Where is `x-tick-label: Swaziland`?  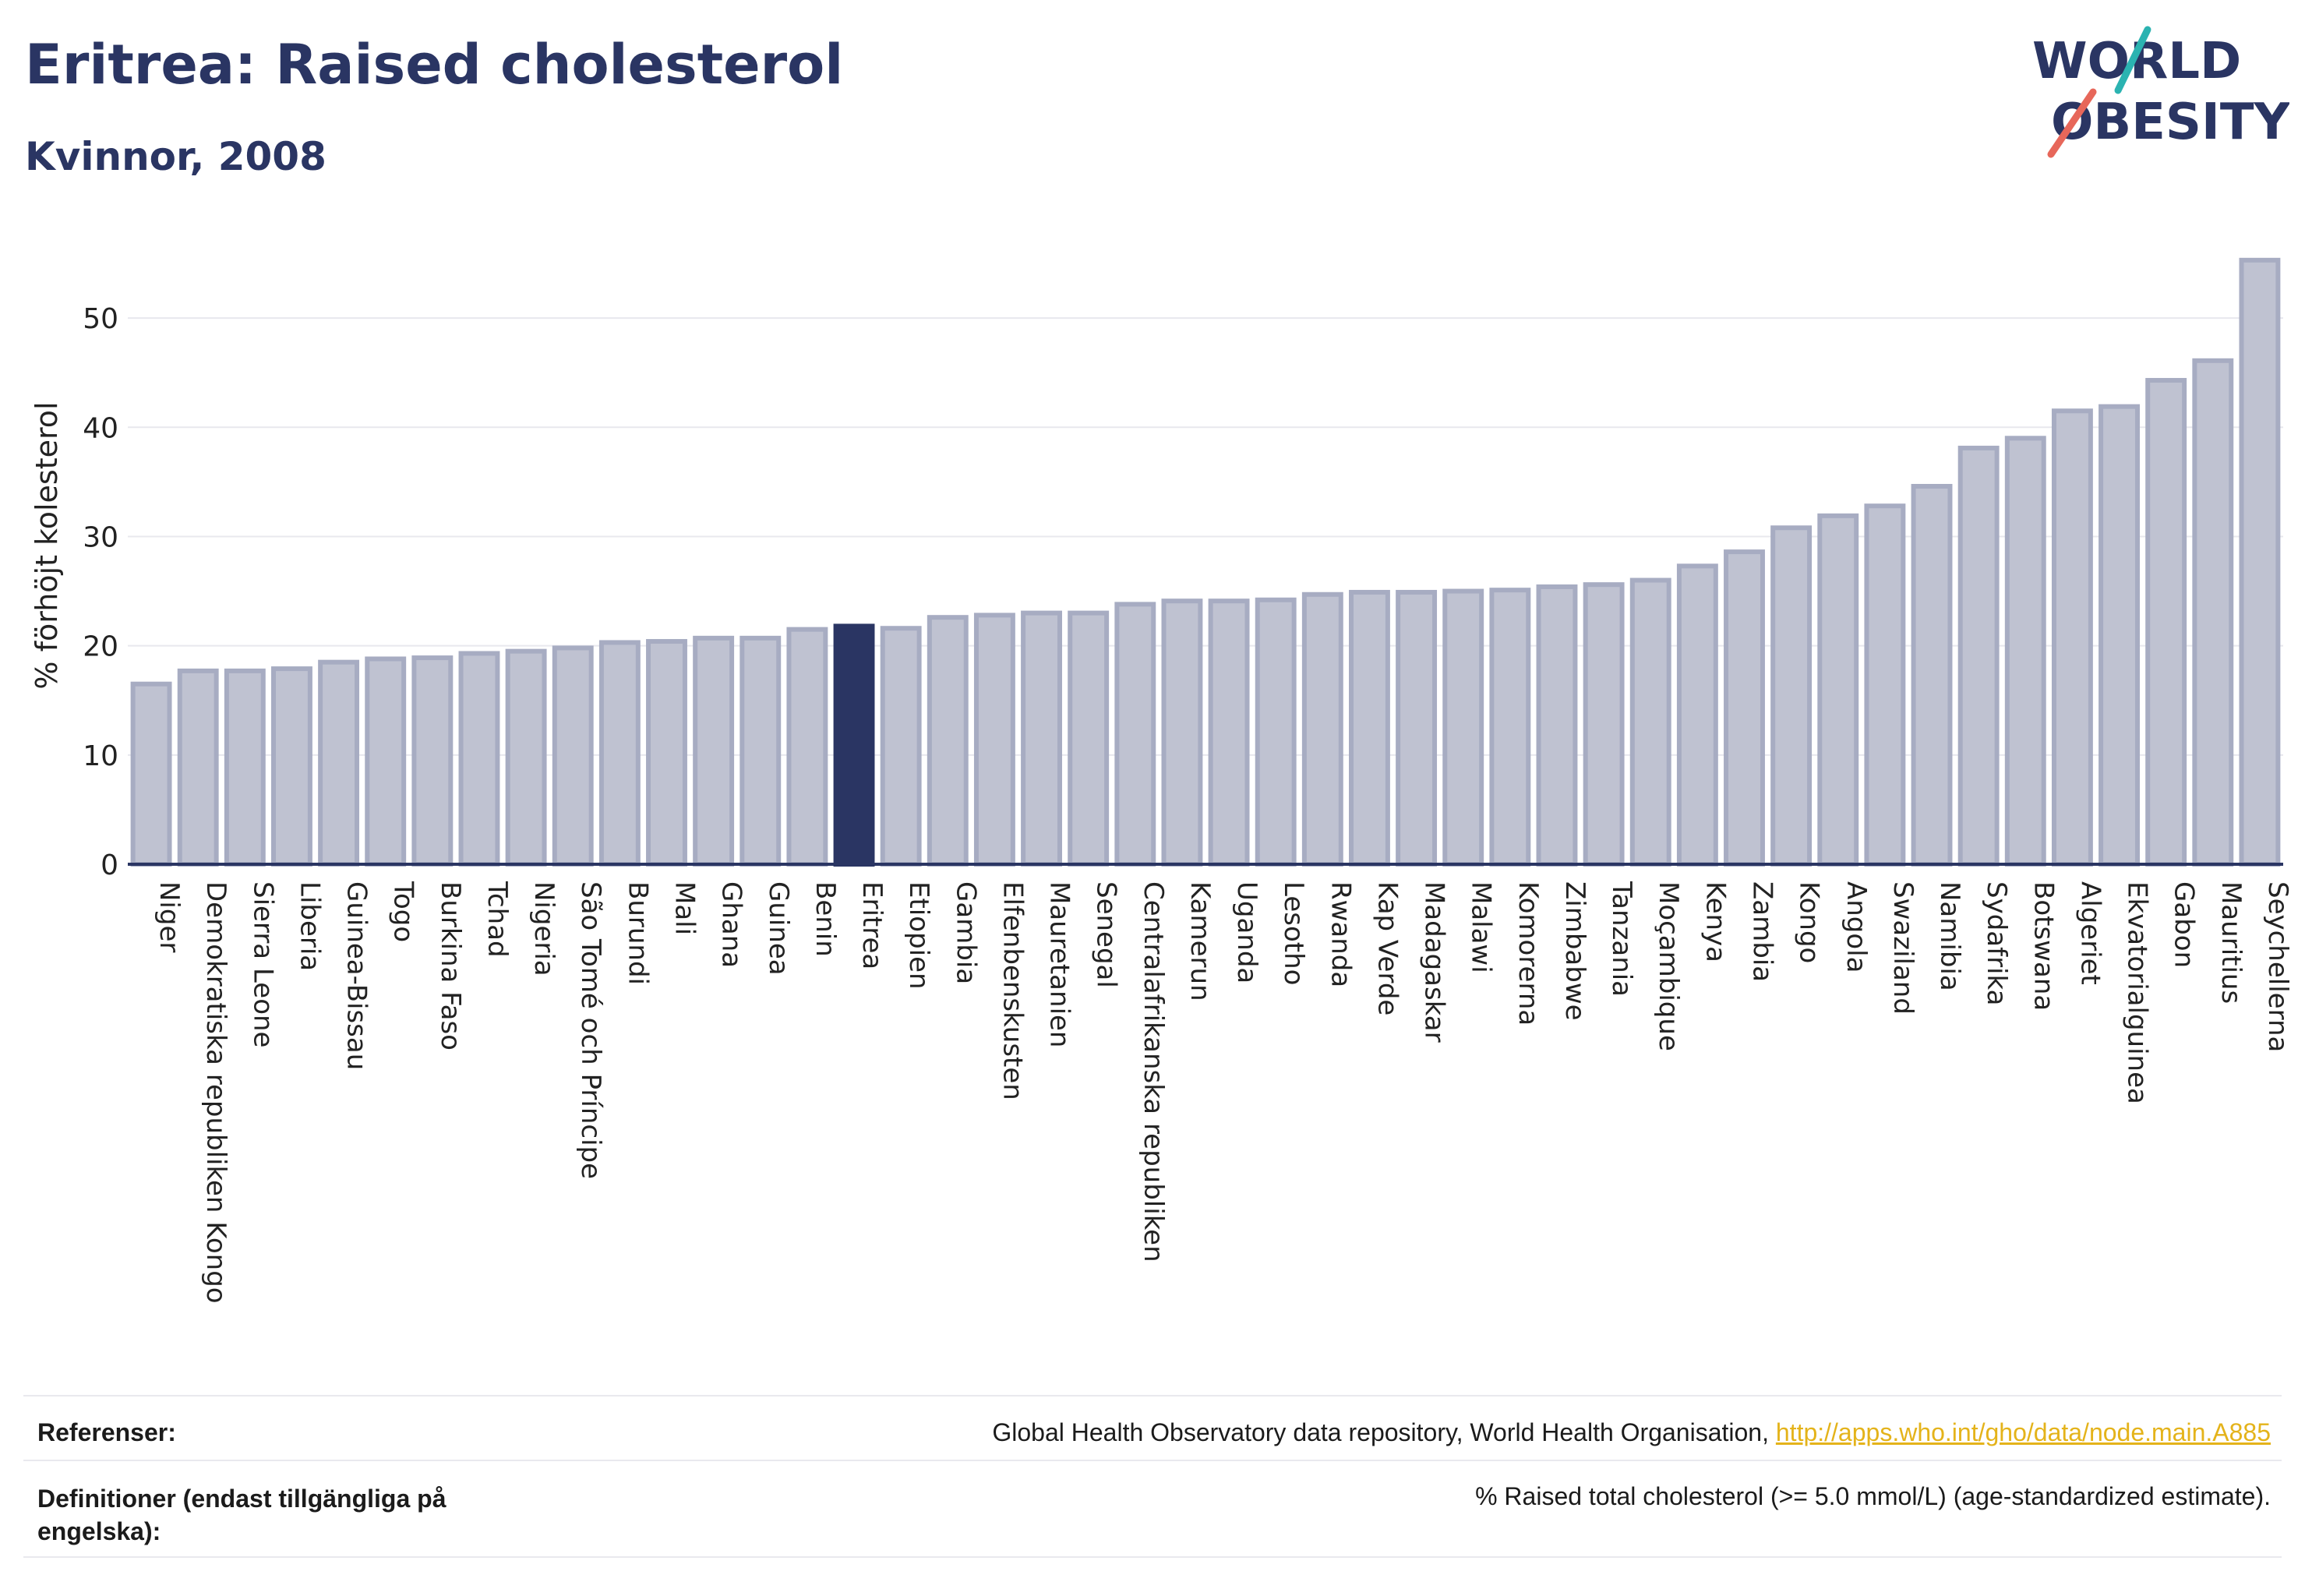 x-tick-label: Swaziland is located at coordinates (1902, 948).